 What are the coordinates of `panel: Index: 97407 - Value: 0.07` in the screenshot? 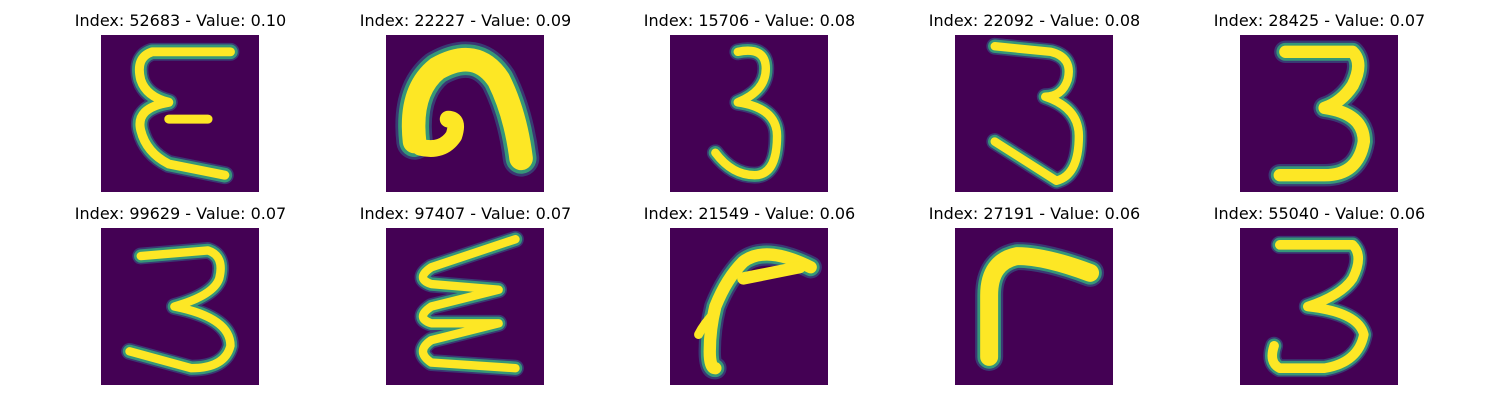 It's located at (465, 298).